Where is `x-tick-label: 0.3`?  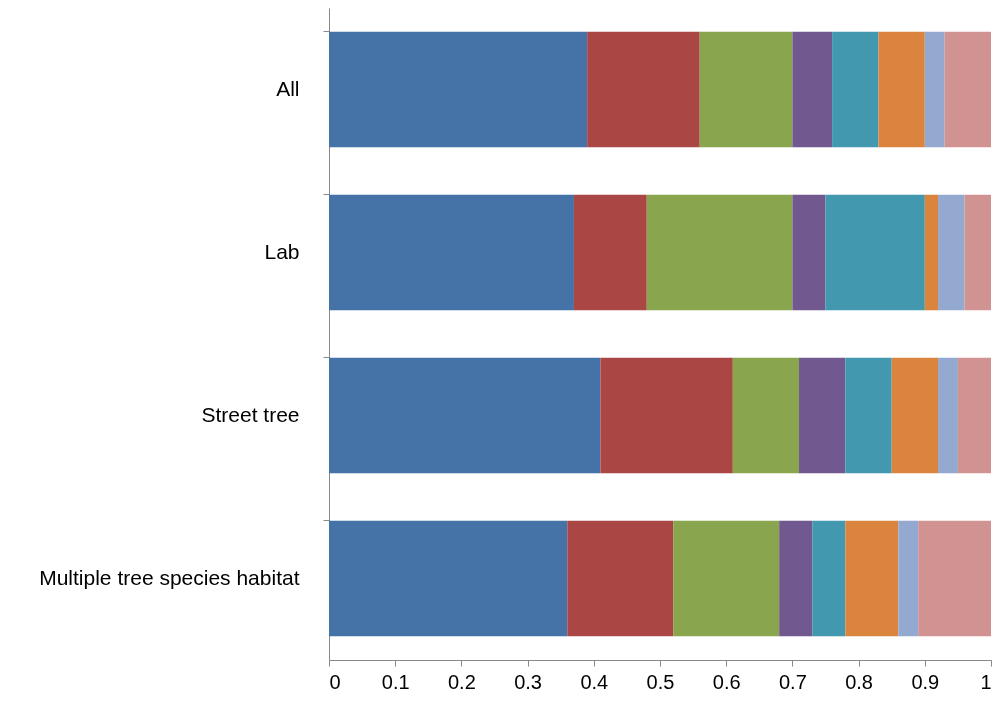
x-tick-label: 0.3 is located at coordinates (528, 681).